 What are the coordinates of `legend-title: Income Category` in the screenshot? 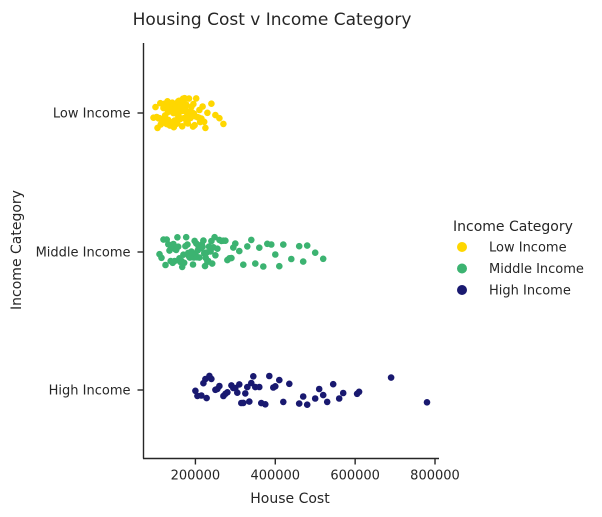 It's located at (513, 227).